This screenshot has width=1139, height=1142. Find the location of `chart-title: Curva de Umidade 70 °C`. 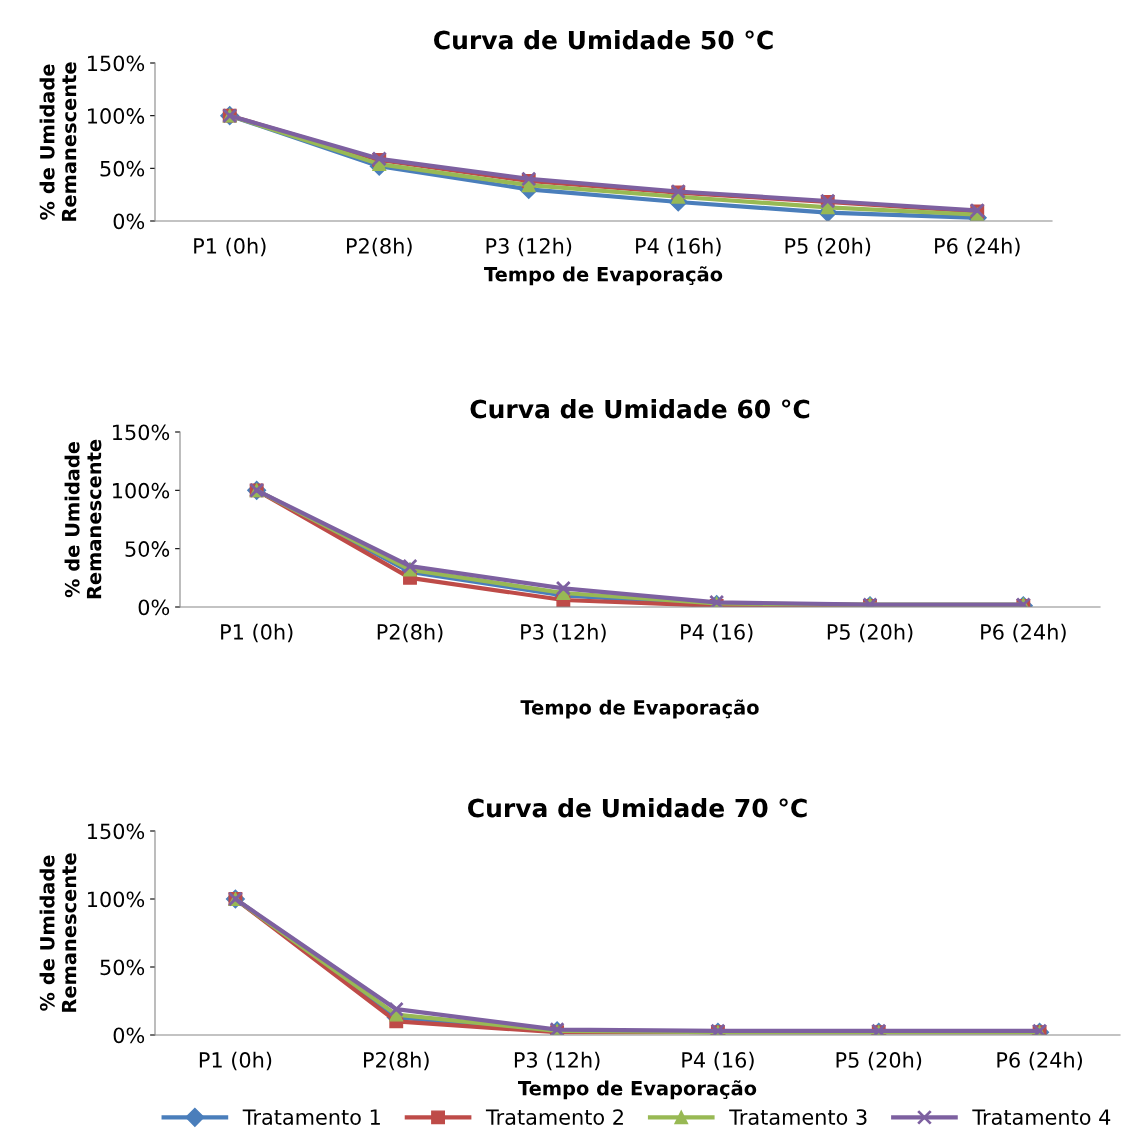

chart-title: Curva de Umidade 70 °C is located at coordinates (637, 808).